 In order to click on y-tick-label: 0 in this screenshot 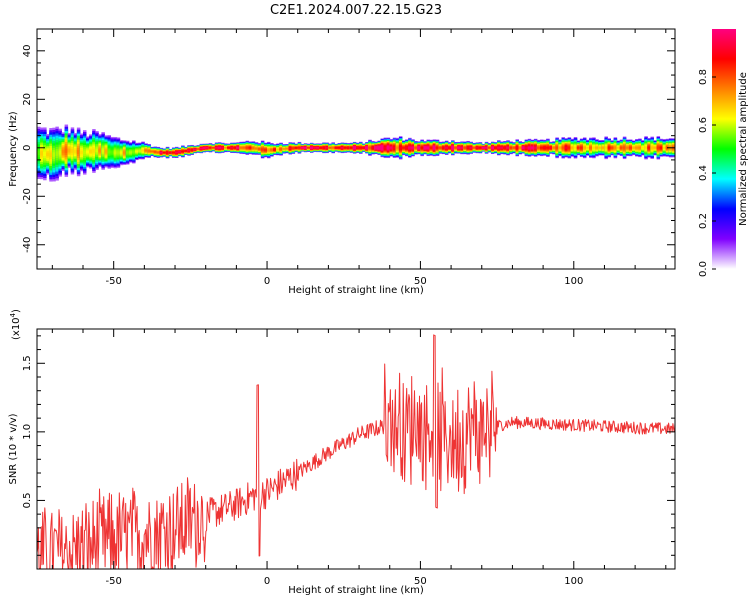, I will do `click(27, 148)`.